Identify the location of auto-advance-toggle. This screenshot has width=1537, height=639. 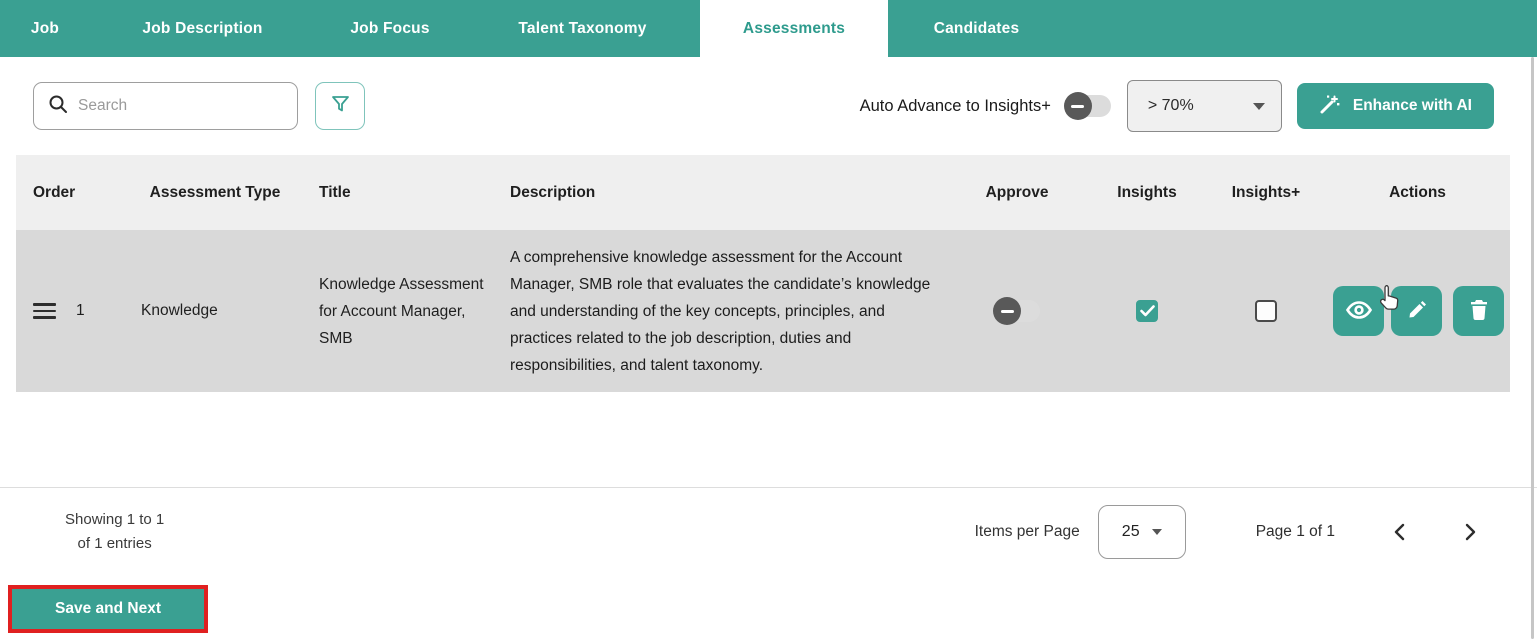
(1087, 106).